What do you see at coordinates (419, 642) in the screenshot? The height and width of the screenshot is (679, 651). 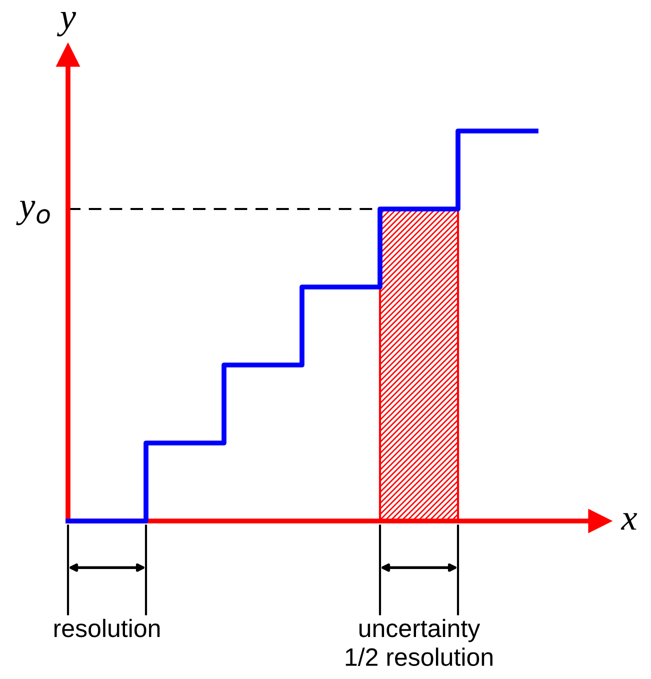 I see `text: uncertainty 1/2 resolution` at bounding box center [419, 642].